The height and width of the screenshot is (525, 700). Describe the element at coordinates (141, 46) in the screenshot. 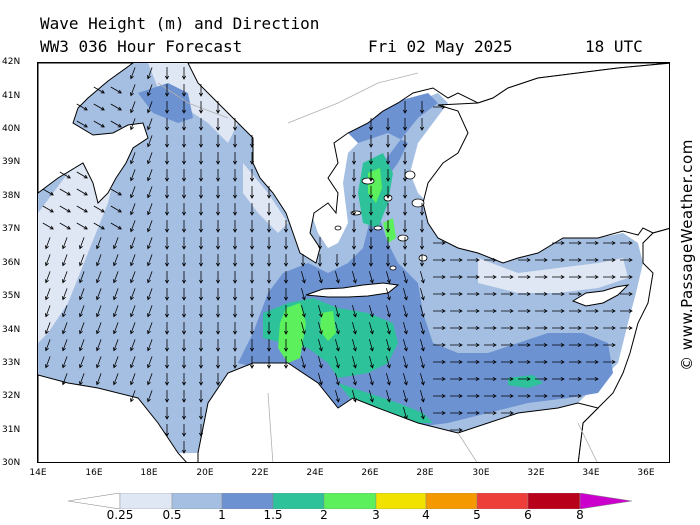

I see `model-line: WW3 036 Hour Forecast` at that location.